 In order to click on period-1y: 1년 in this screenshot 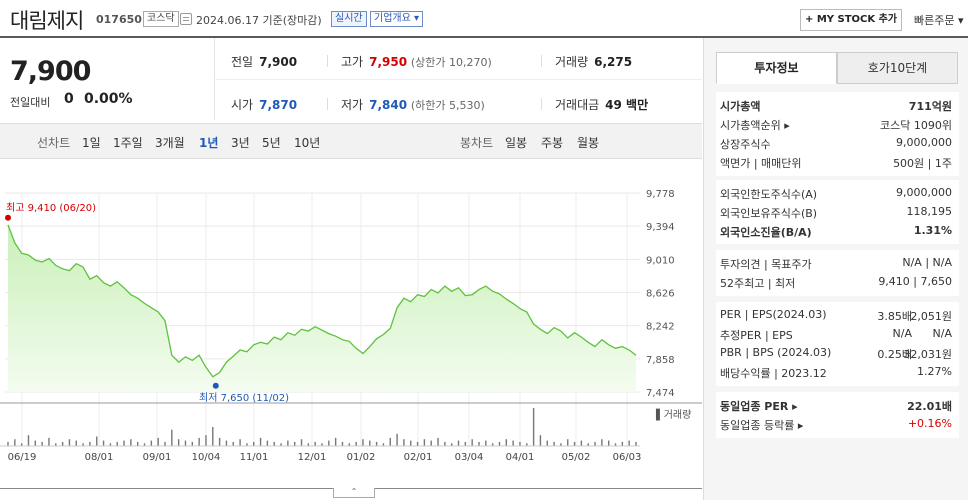, I will do `click(209, 143)`.